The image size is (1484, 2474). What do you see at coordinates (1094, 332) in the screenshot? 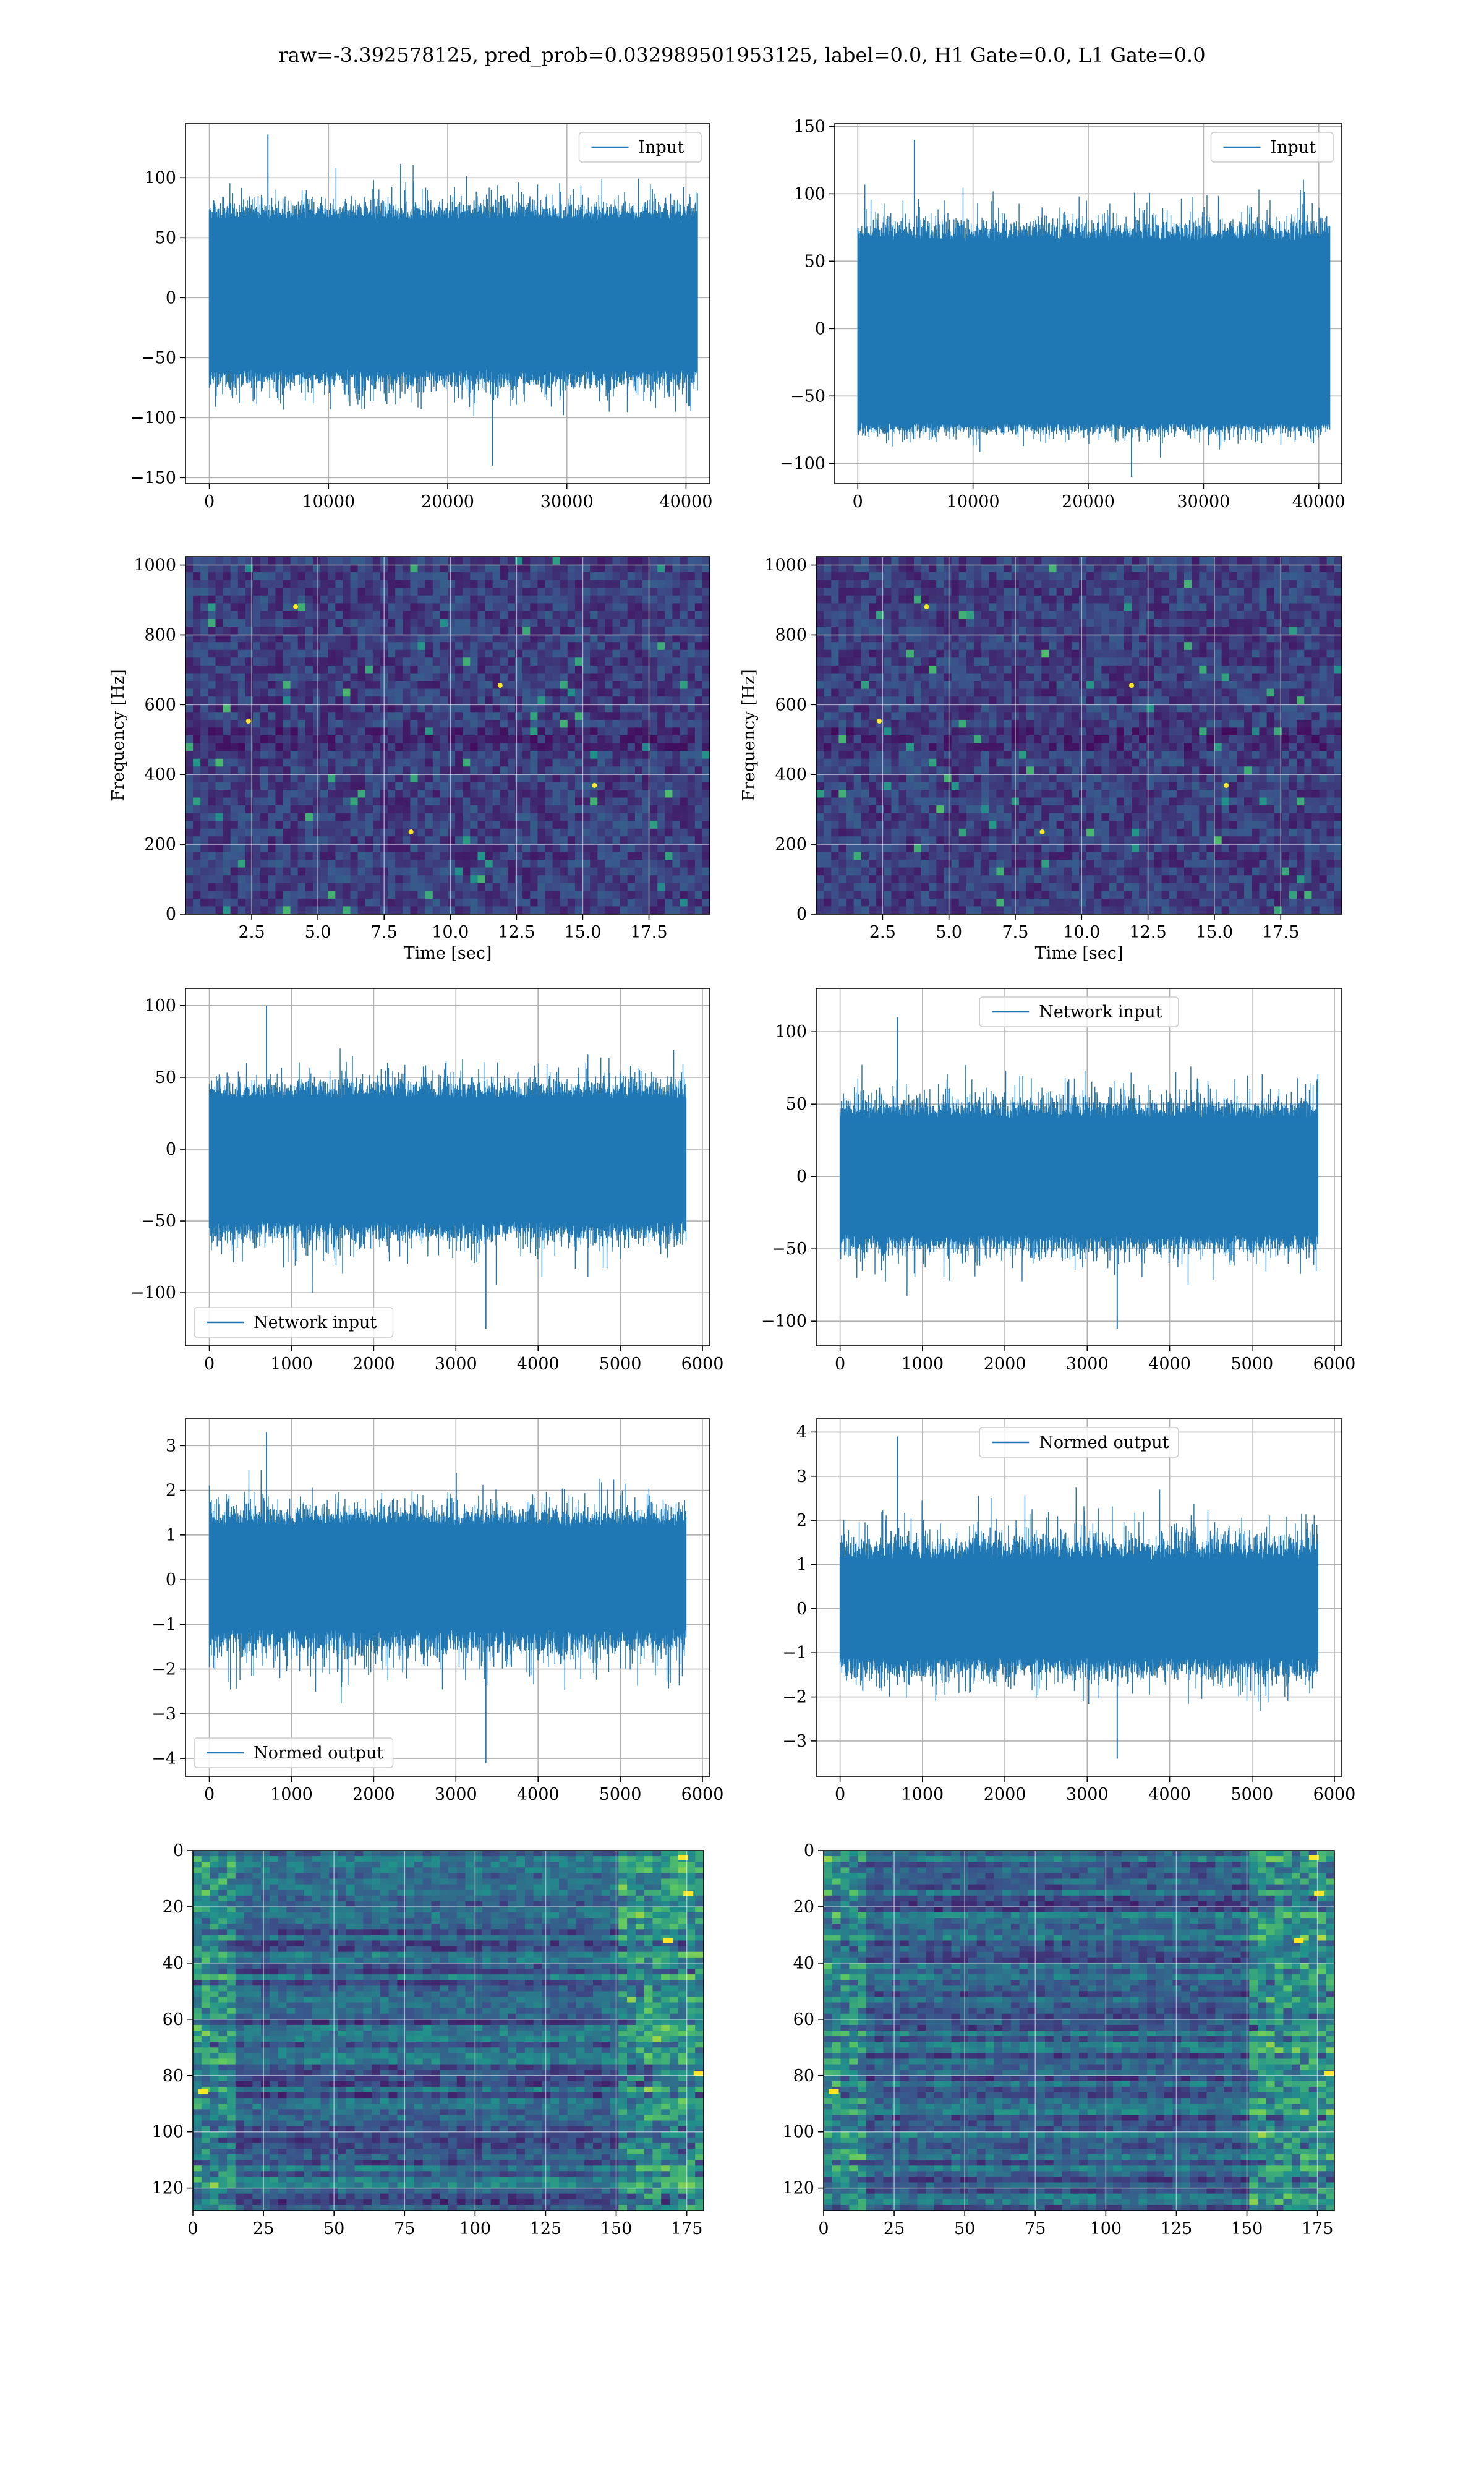
I see `l1-input-series-band` at bounding box center [1094, 332].